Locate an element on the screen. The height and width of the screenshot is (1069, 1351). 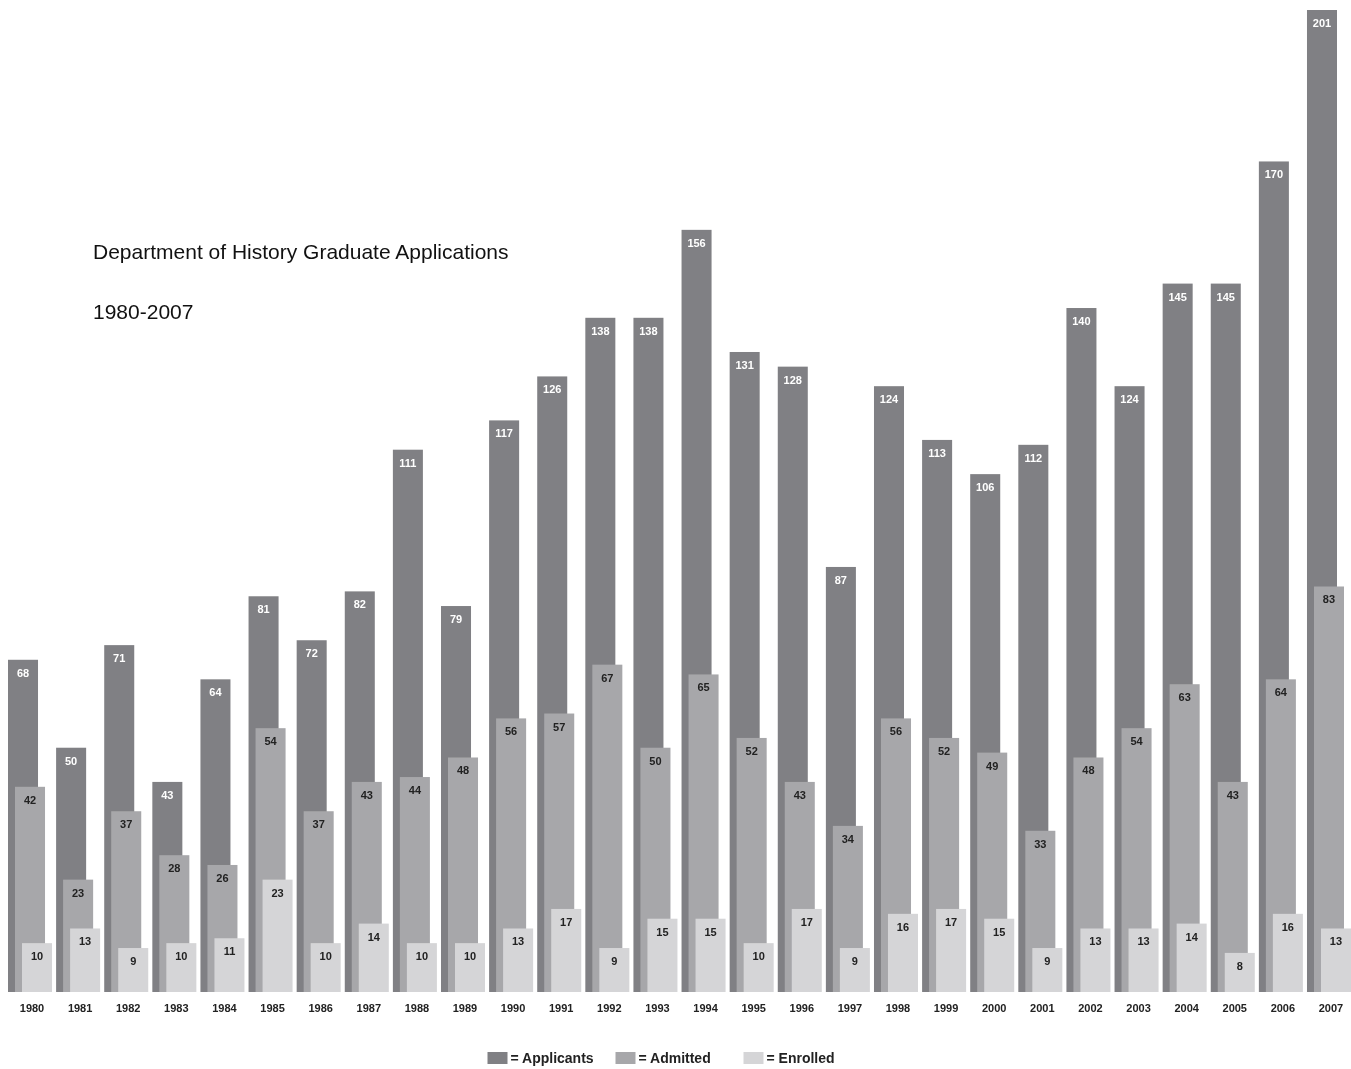
data-label: 131 is located at coordinates (744, 364).